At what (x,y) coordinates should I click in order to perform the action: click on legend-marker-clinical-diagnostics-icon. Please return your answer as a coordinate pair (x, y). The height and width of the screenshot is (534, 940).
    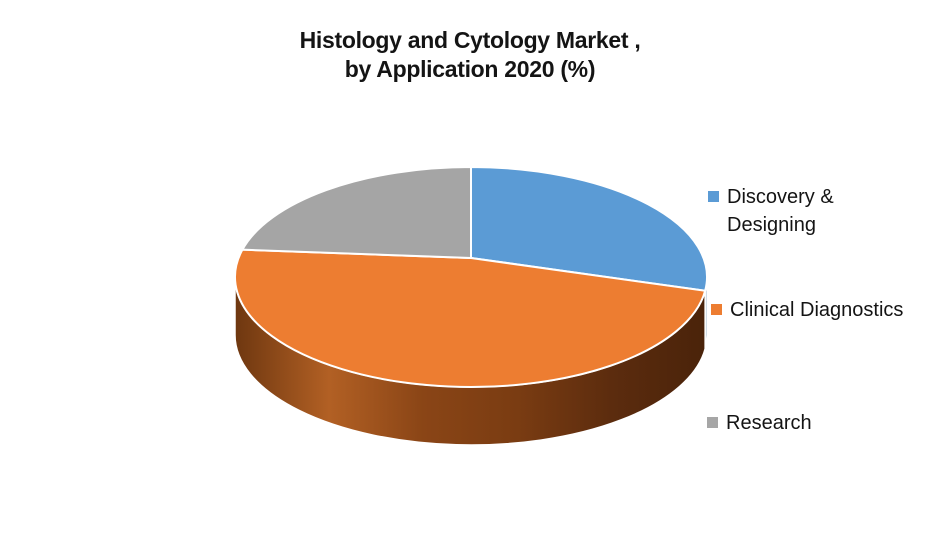
    Looking at the image, I should click on (716, 309).